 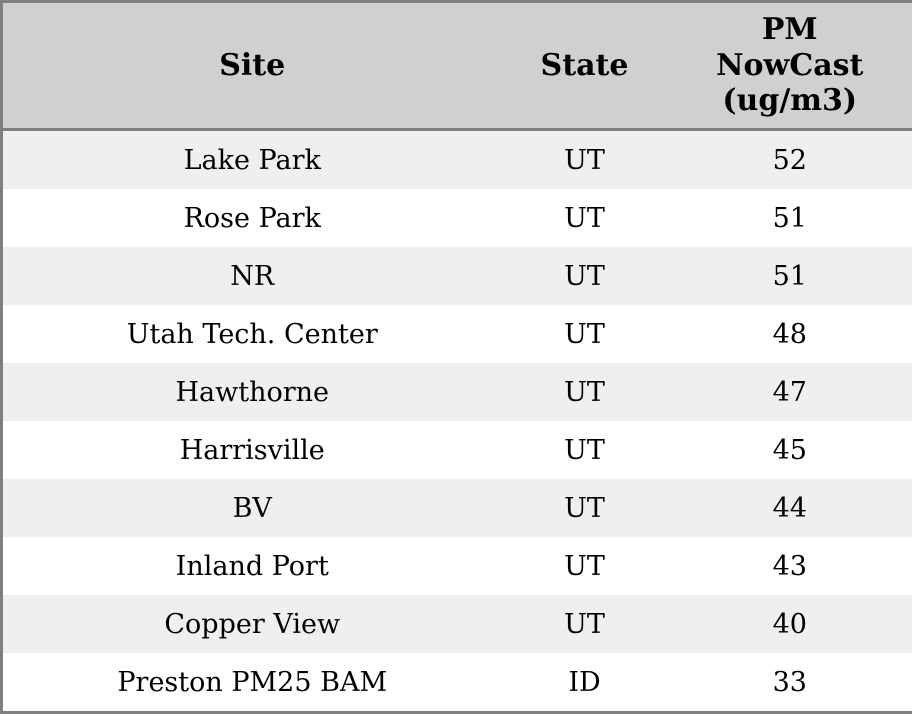 What do you see at coordinates (790, 160) in the screenshot?
I see `cell-pm-nowcast: 52` at bounding box center [790, 160].